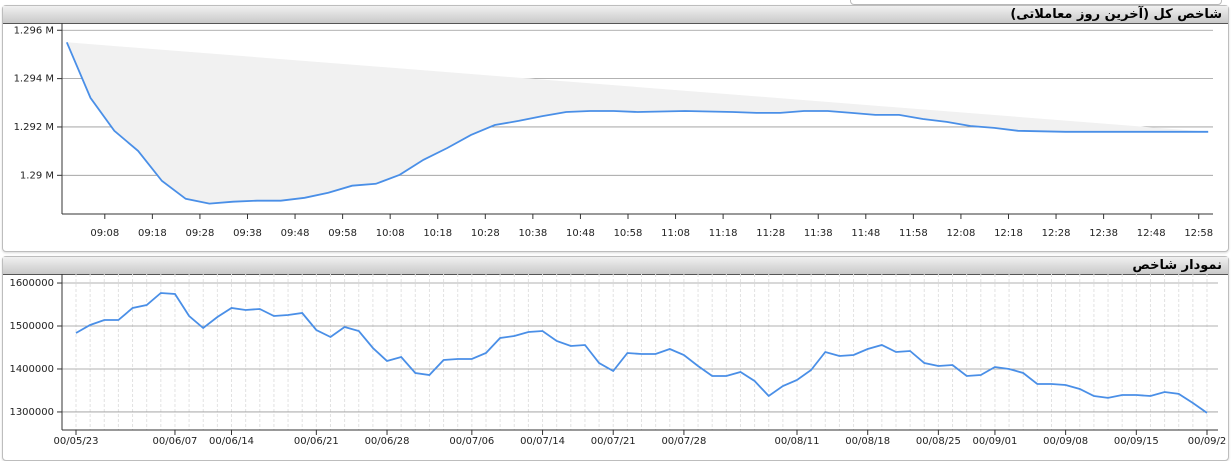 This screenshot has height=461, width=1231. Describe the element at coordinates (390, 233) in the screenshot. I see `x-tick-label: 10:08` at that location.